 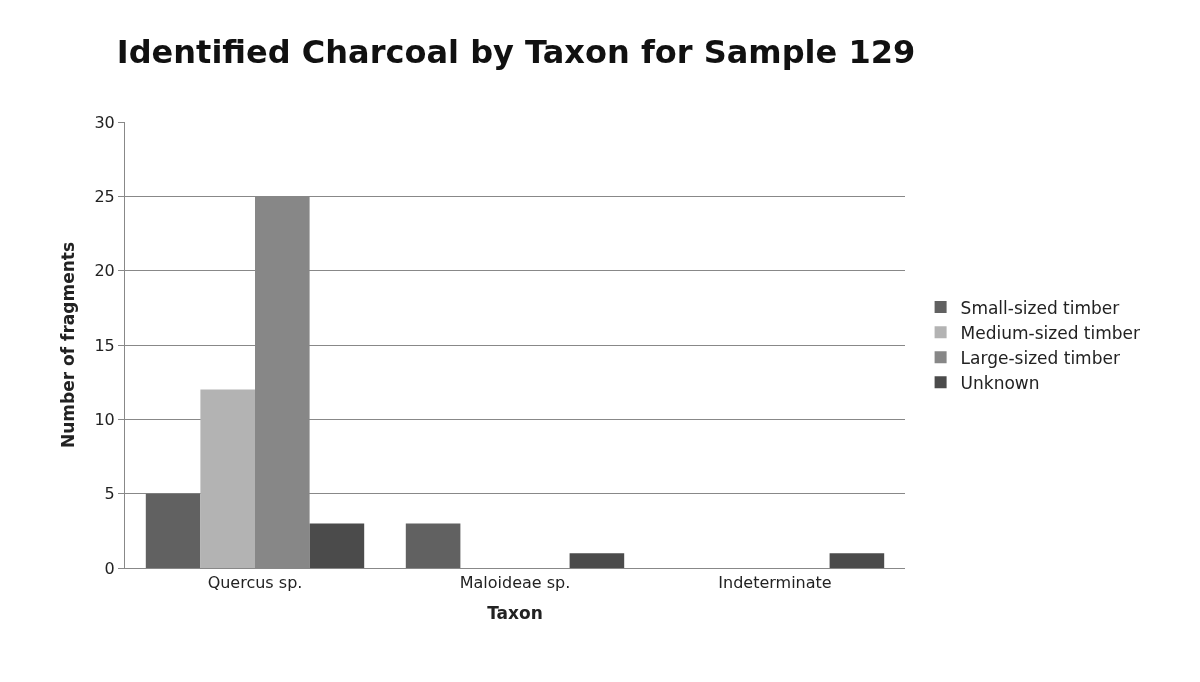 I want to click on y-tick-label: 15, so click(x=104, y=345).